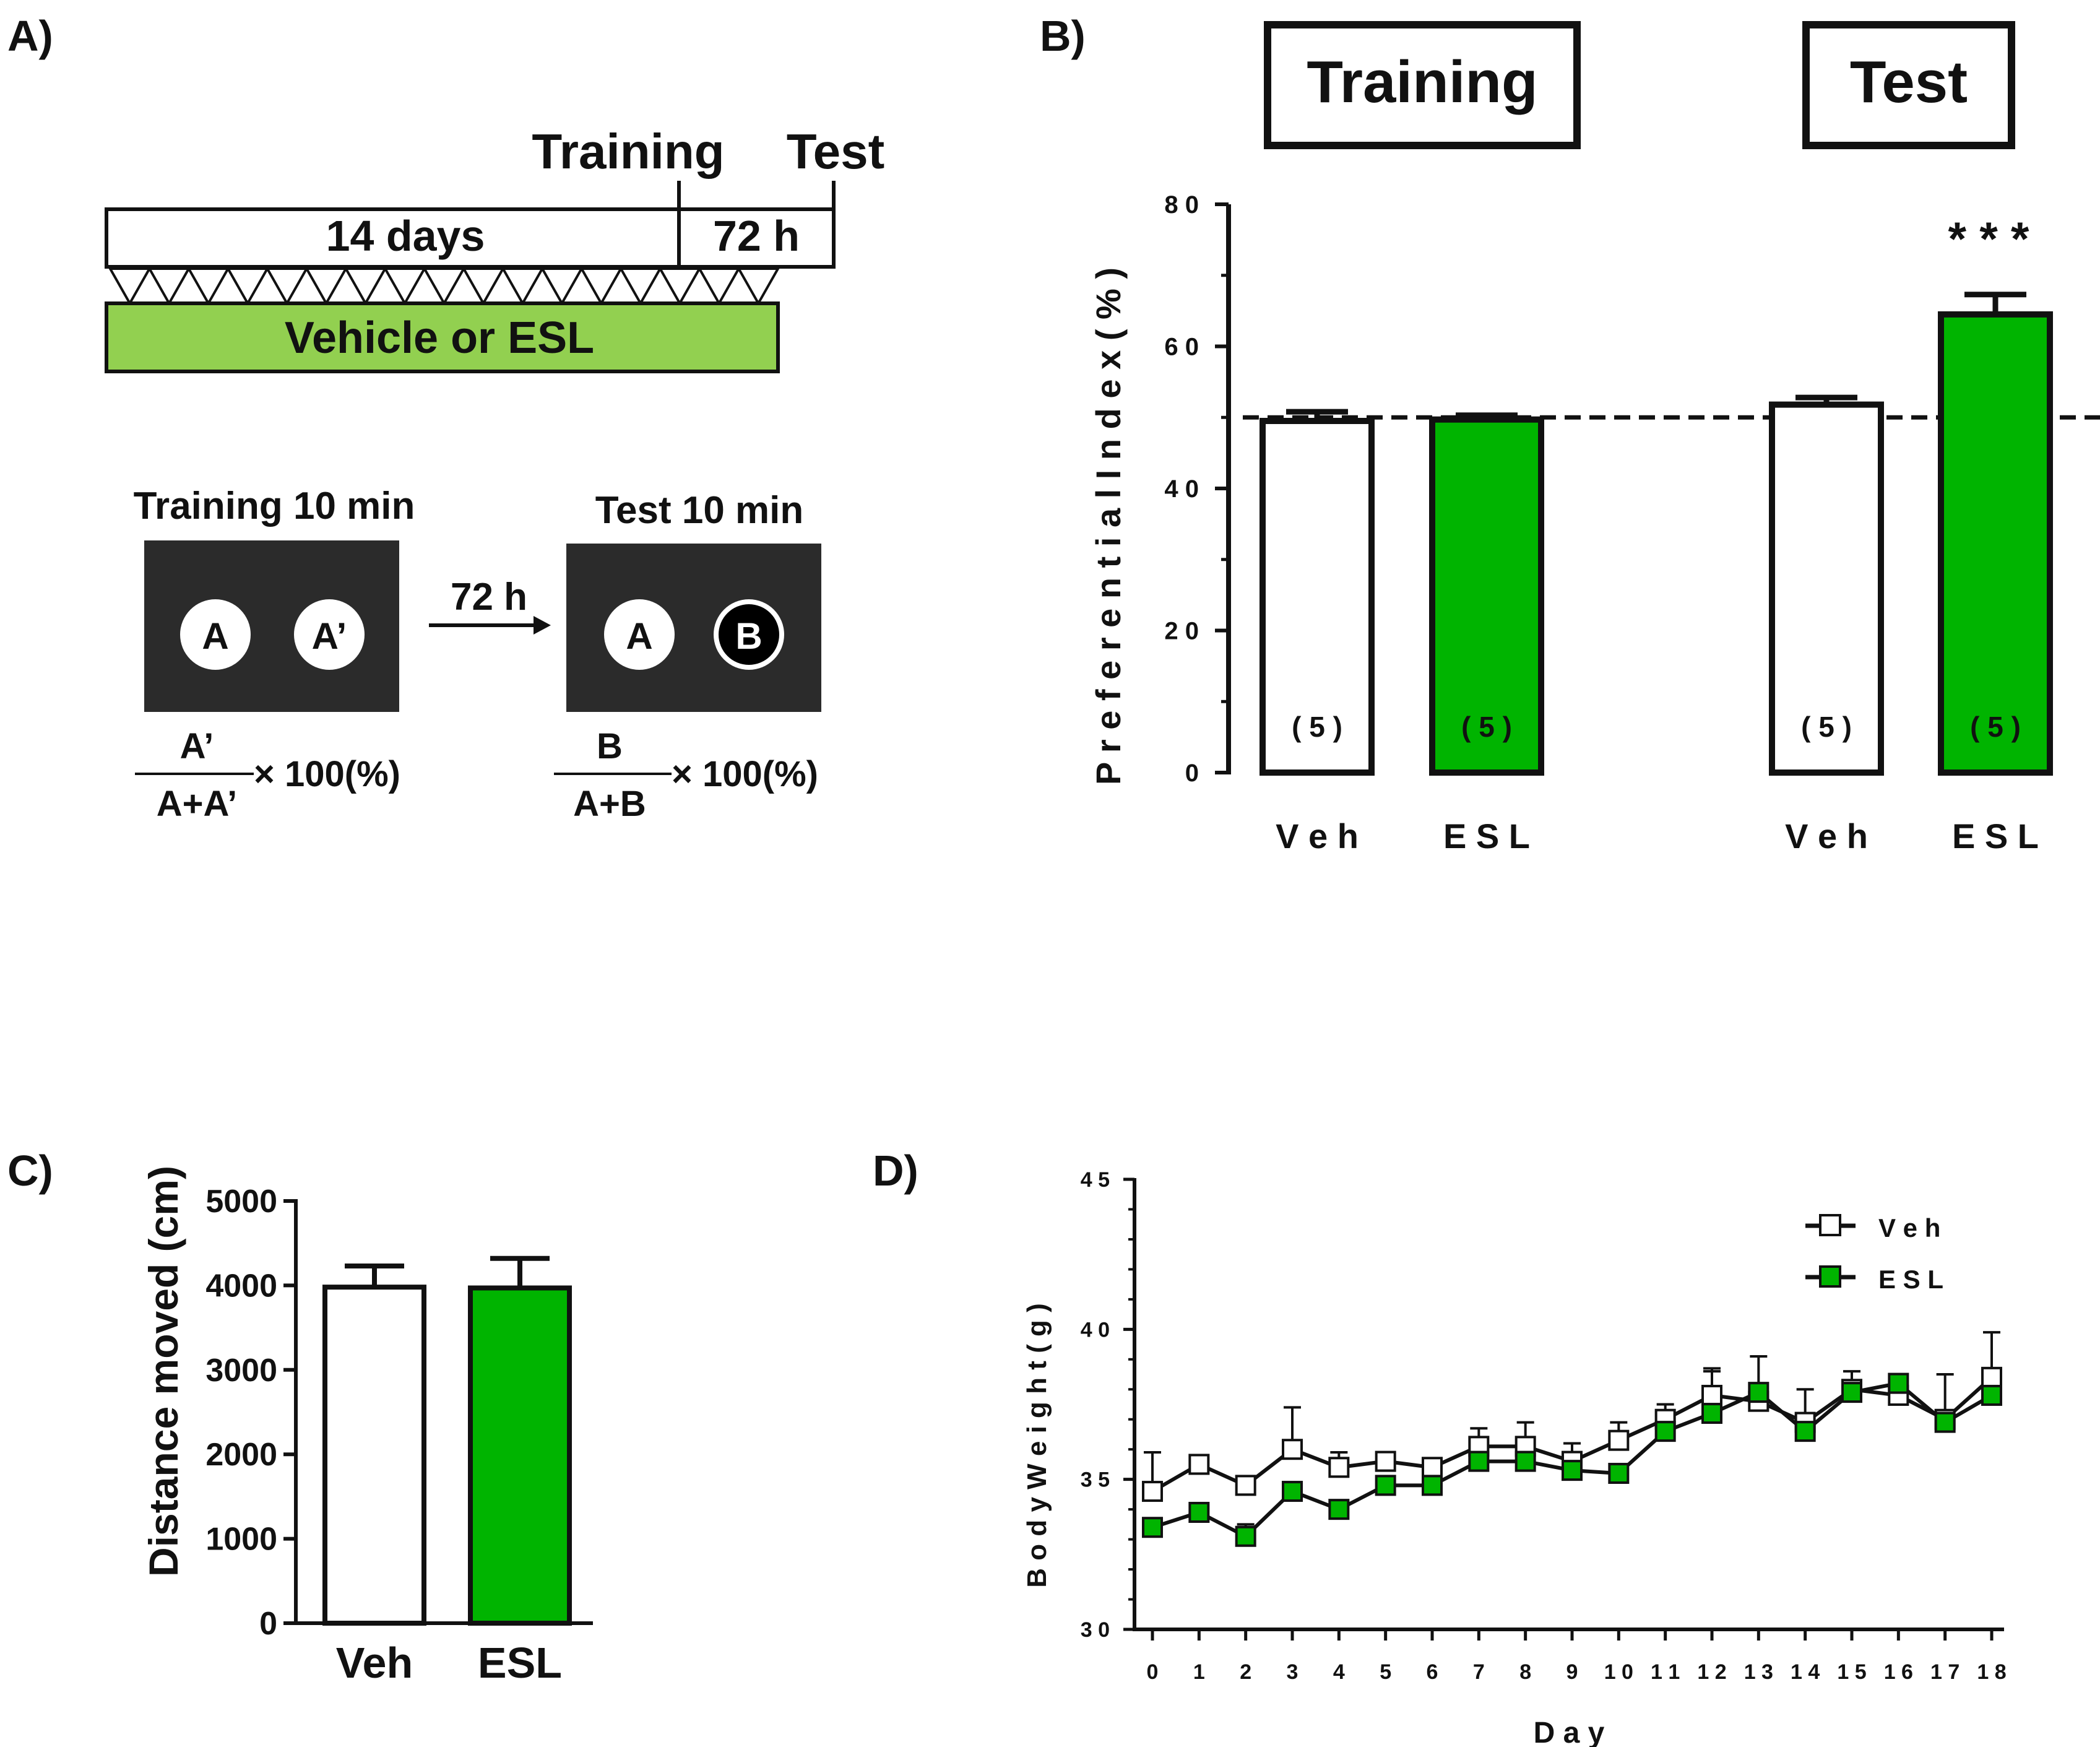 The width and height of the screenshot is (2100, 1747). What do you see at coordinates (610, 746) in the screenshot?
I see `test-formula-numerator: B` at bounding box center [610, 746].